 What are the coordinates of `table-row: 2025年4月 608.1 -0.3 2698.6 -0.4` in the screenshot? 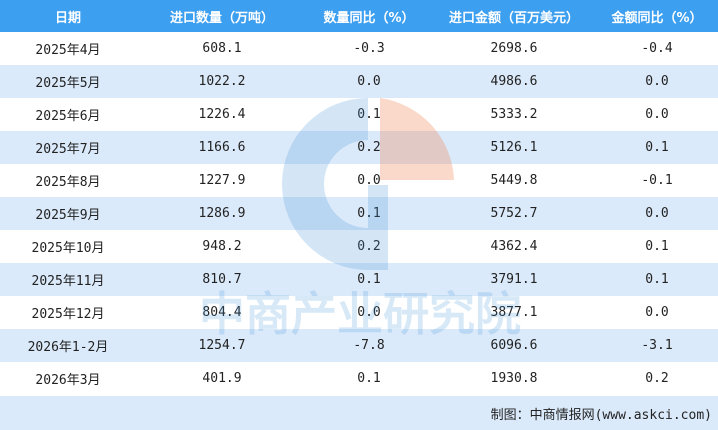 It's located at (359, 48).